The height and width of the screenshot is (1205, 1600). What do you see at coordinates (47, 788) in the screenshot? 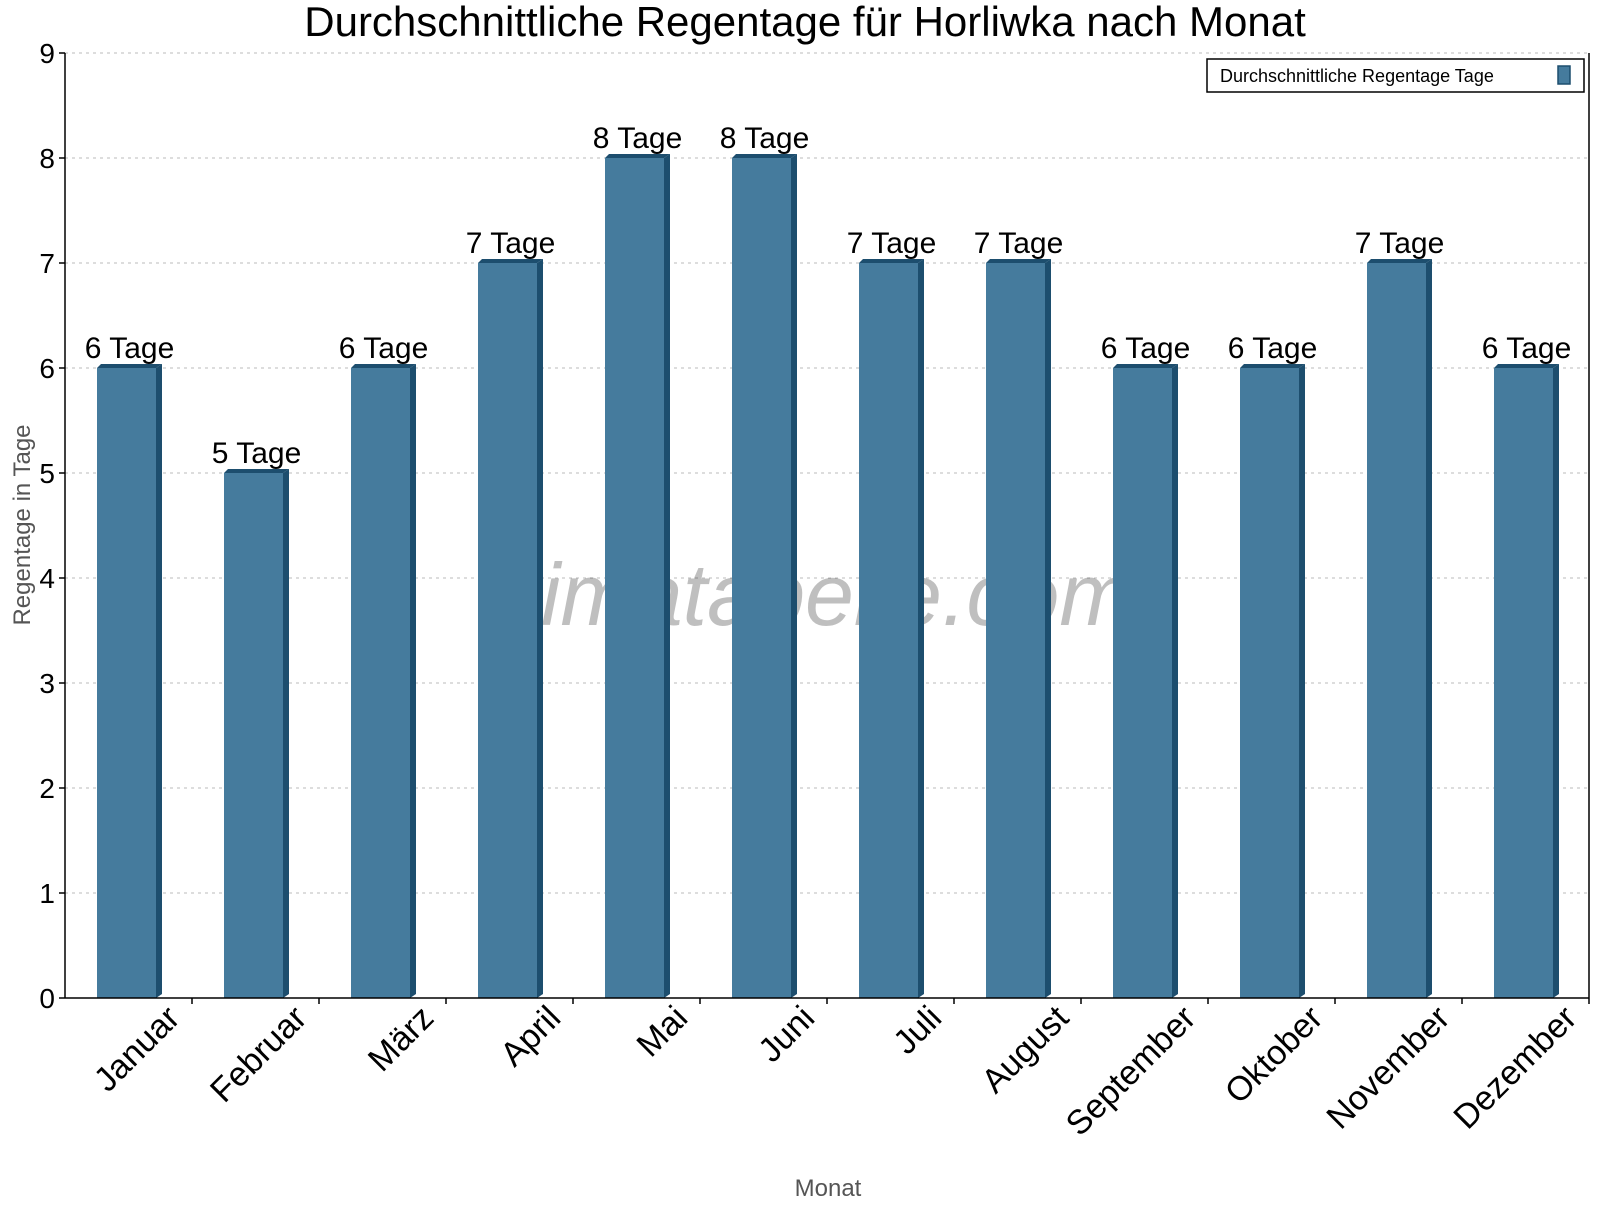
I see `y-tick-label: 2` at bounding box center [47, 788].